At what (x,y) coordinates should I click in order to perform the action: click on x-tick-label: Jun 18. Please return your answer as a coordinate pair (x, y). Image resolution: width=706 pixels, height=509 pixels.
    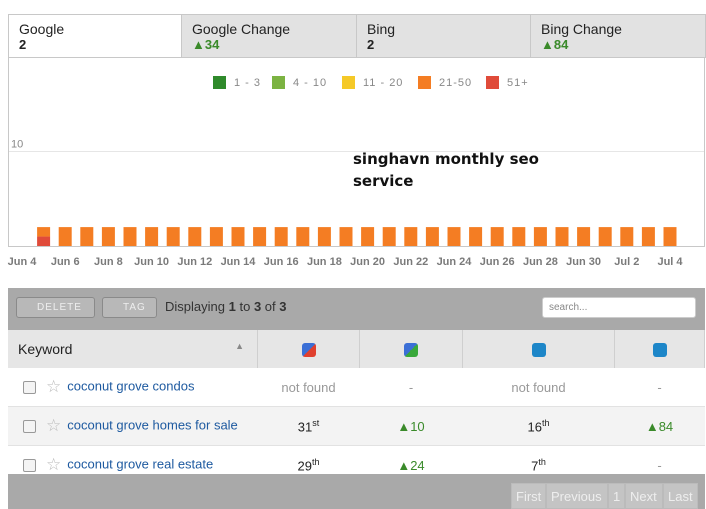
    Looking at the image, I should click on (324, 262).